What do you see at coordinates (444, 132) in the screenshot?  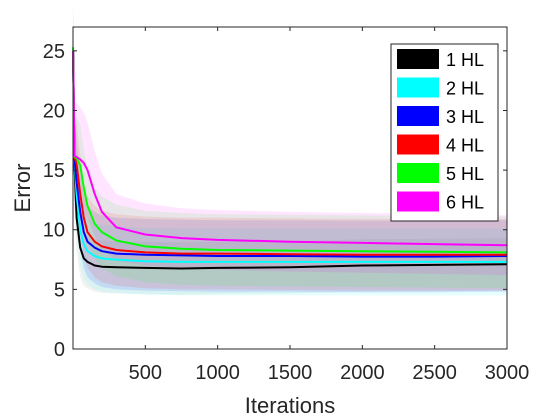 I see `legend: 1 HL 2 HL 3 HL 4 HL 5 HL 6 HL` at bounding box center [444, 132].